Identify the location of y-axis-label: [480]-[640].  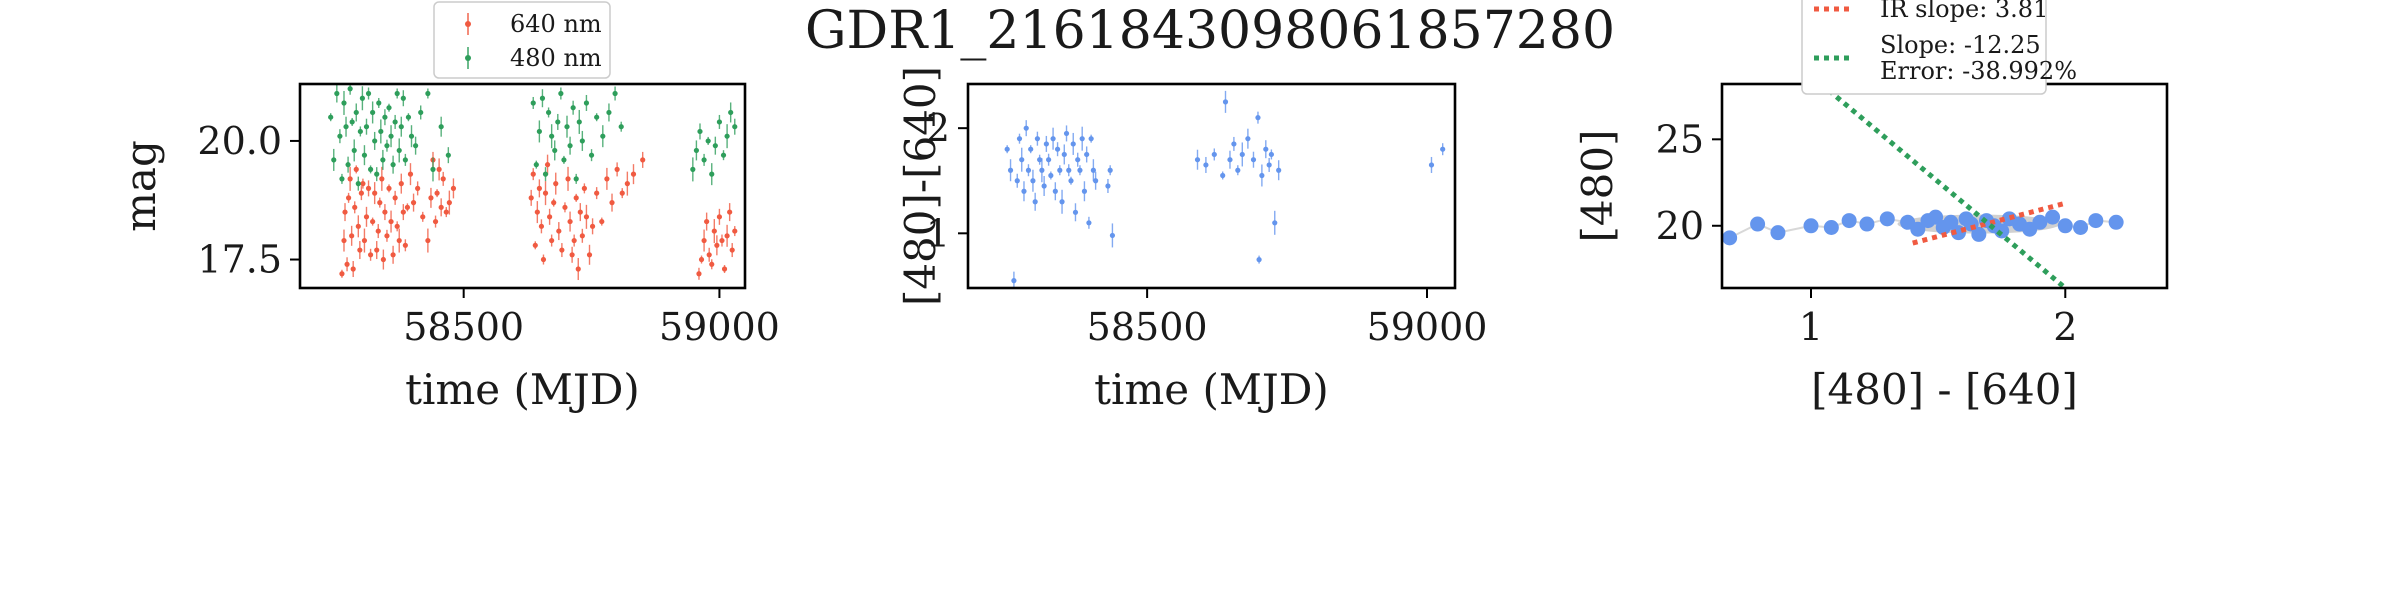
(920, 186).